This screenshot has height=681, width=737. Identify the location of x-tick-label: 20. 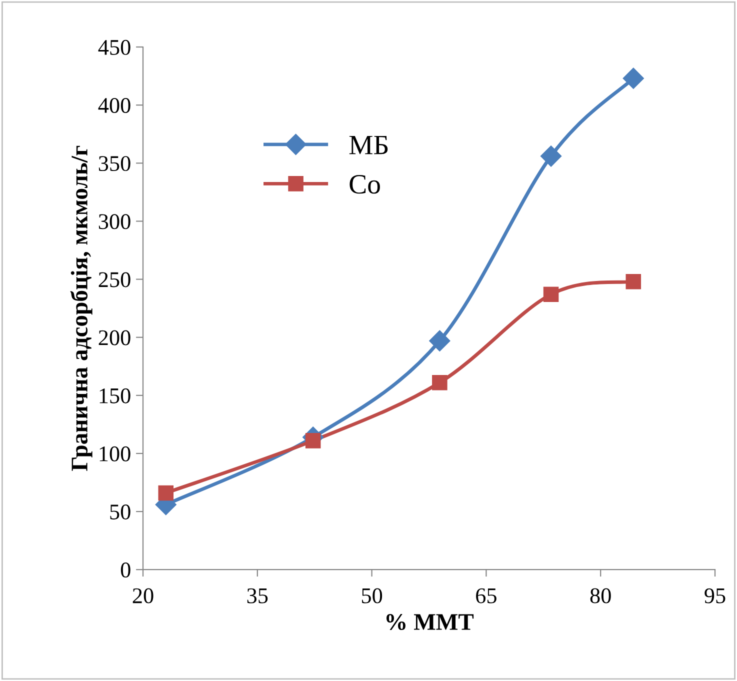
(143, 596).